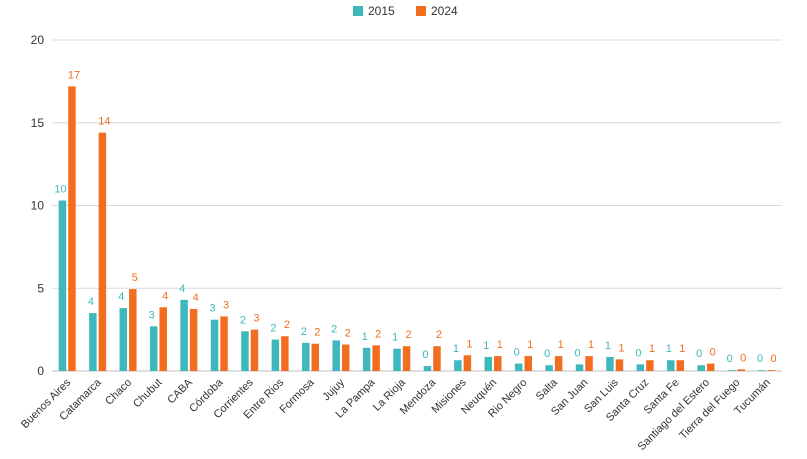 The image size is (807, 459). I want to click on y-tick-label: 10, so click(38, 206).